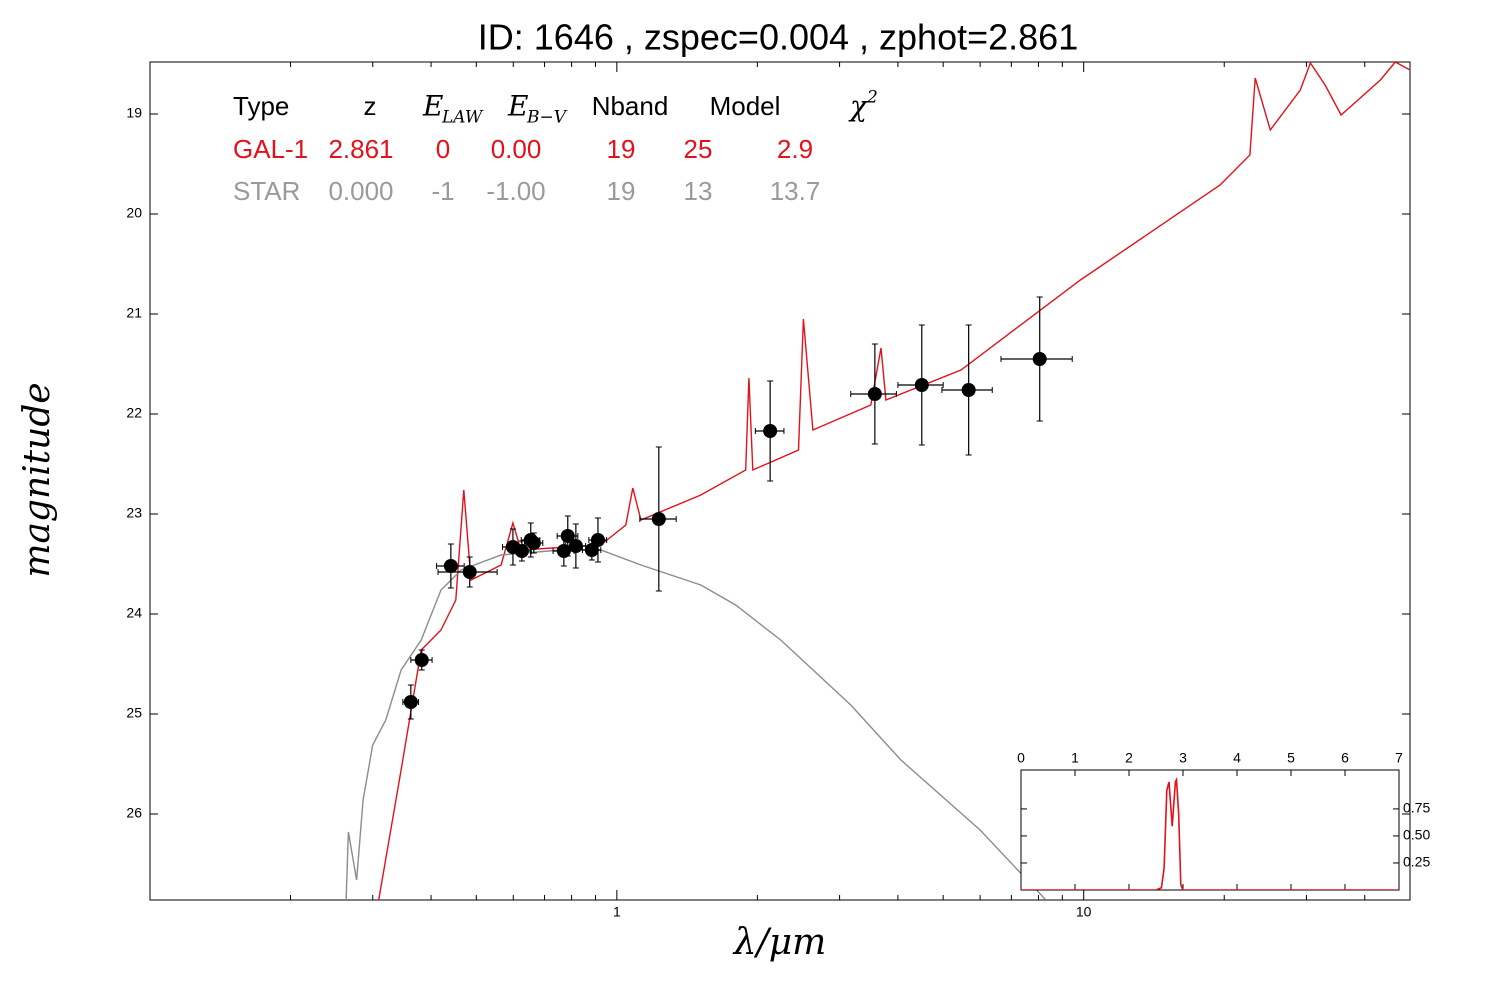  I want to click on x-axis-label: λ/μm, so click(779, 942).